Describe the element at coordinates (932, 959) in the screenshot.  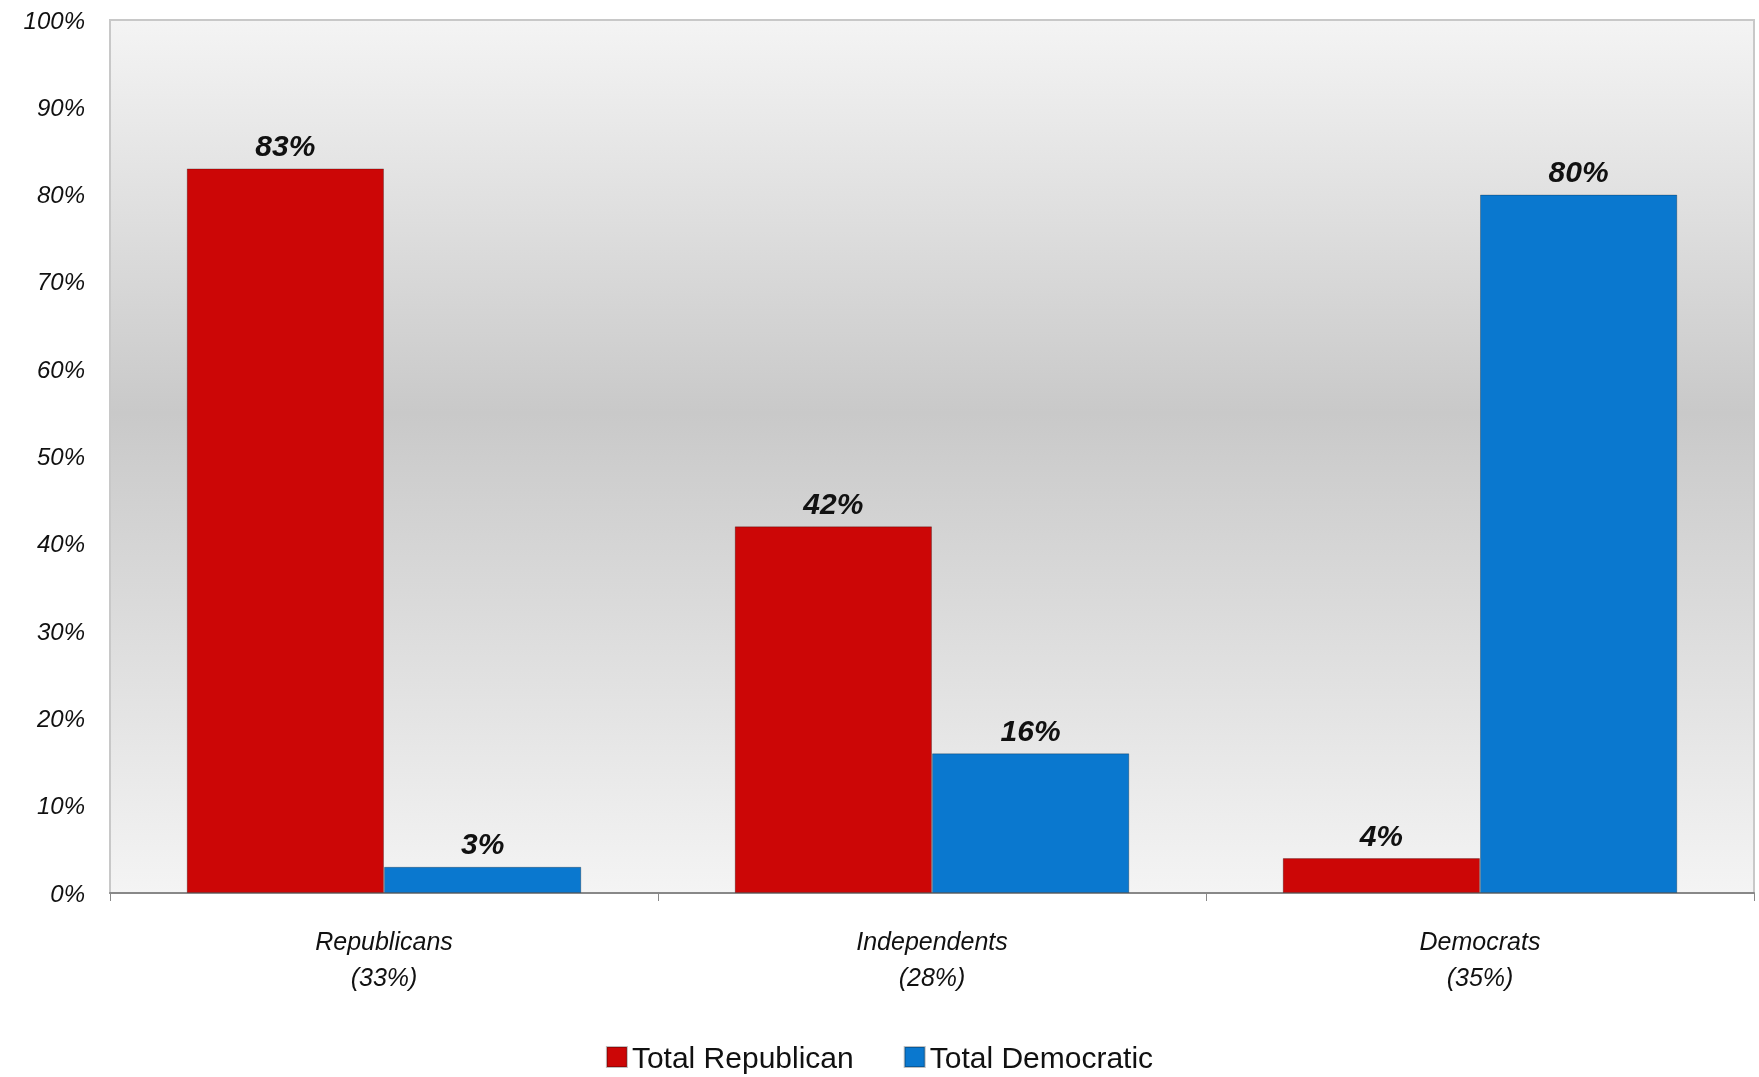
I see `x-tick-label: Independents (28%)` at that location.